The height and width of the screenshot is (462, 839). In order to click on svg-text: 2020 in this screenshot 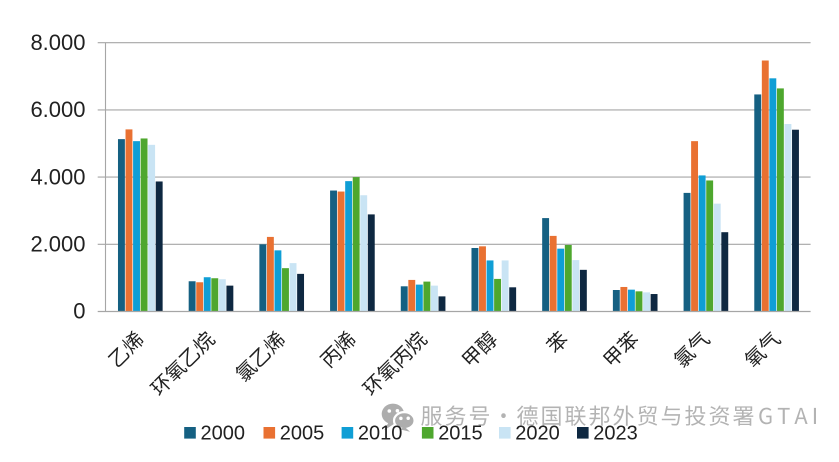, I will do `click(537, 434)`.